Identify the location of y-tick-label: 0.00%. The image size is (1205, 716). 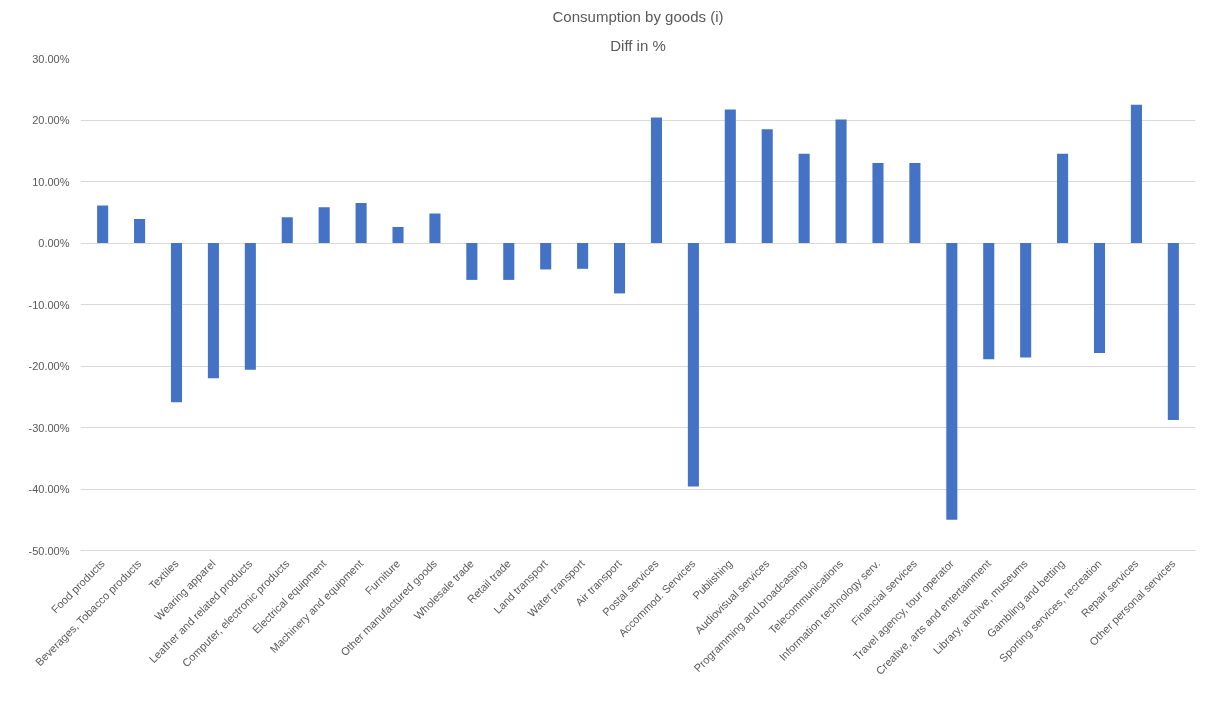
(54, 243).